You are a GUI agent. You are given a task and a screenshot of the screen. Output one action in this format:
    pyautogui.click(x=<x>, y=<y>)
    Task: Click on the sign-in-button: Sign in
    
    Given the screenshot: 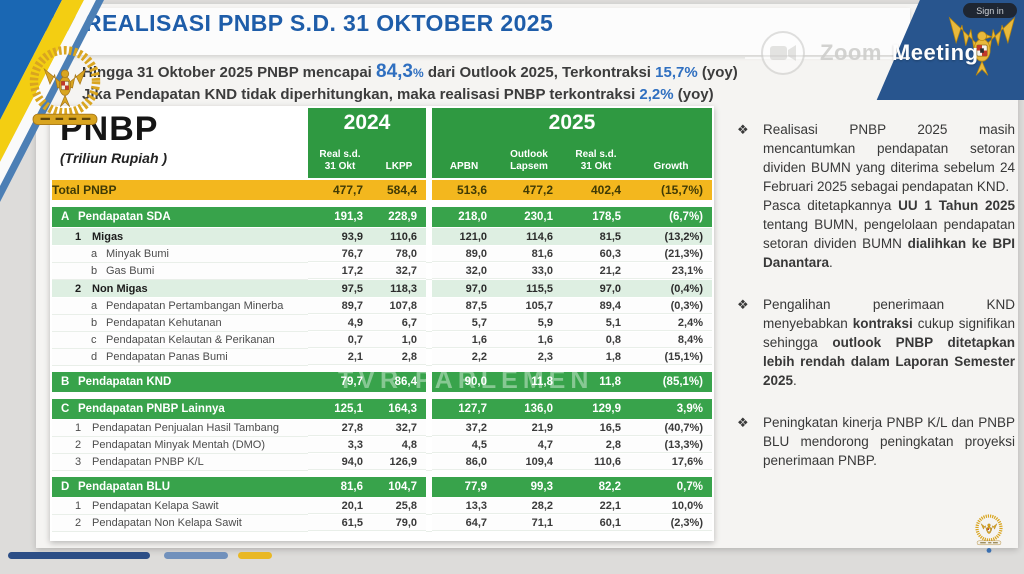 What is the action you would take?
    pyautogui.click(x=990, y=10)
    